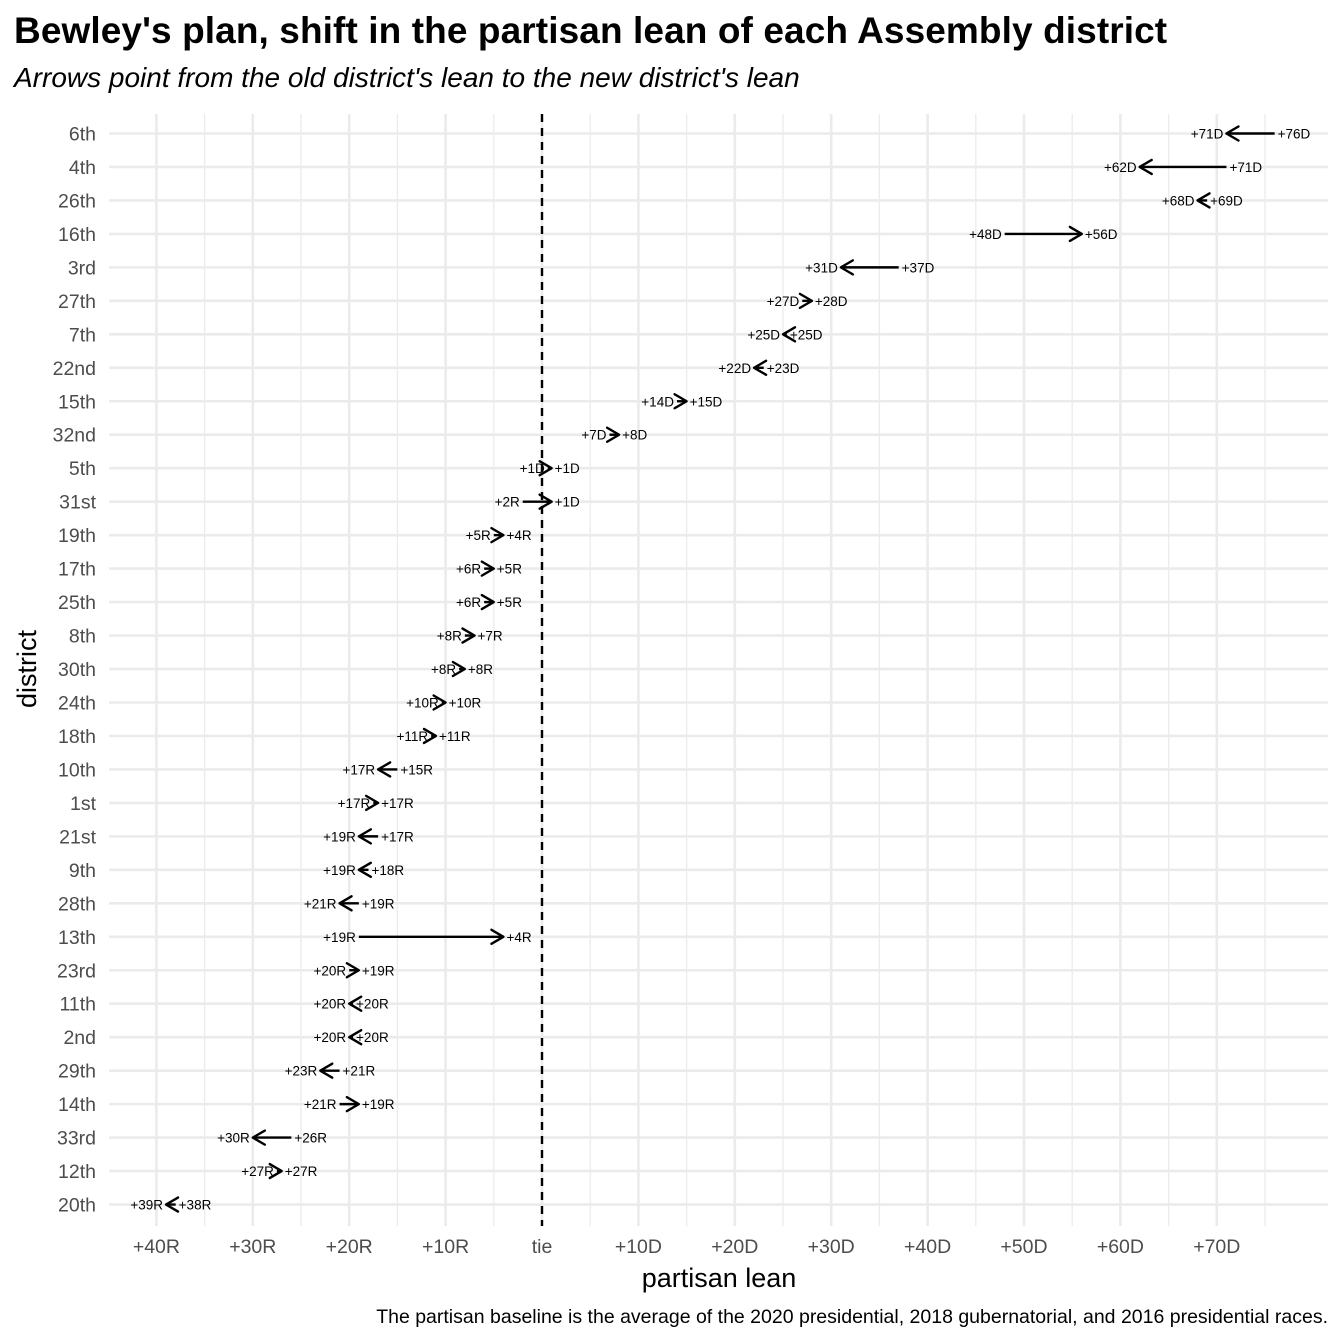 The height and width of the screenshot is (1344, 1344). Describe the element at coordinates (1226, 200) in the screenshot. I see `data-label-old: +69D` at that location.